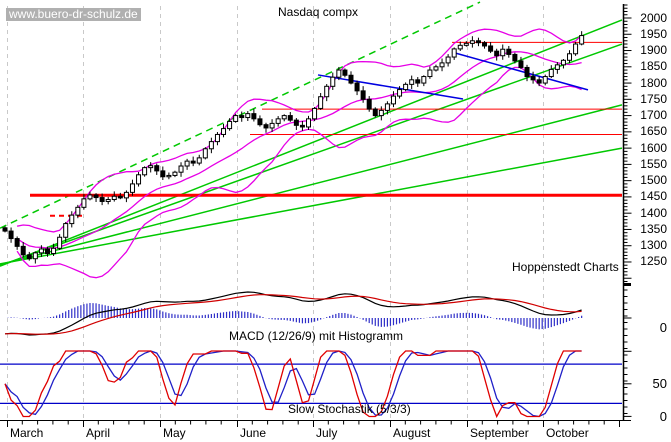 Image resolution: width=671 pixels, height=442 pixels. What do you see at coordinates (27, 433) in the screenshot?
I see `month-label: March` at bounding box center [27, 433].